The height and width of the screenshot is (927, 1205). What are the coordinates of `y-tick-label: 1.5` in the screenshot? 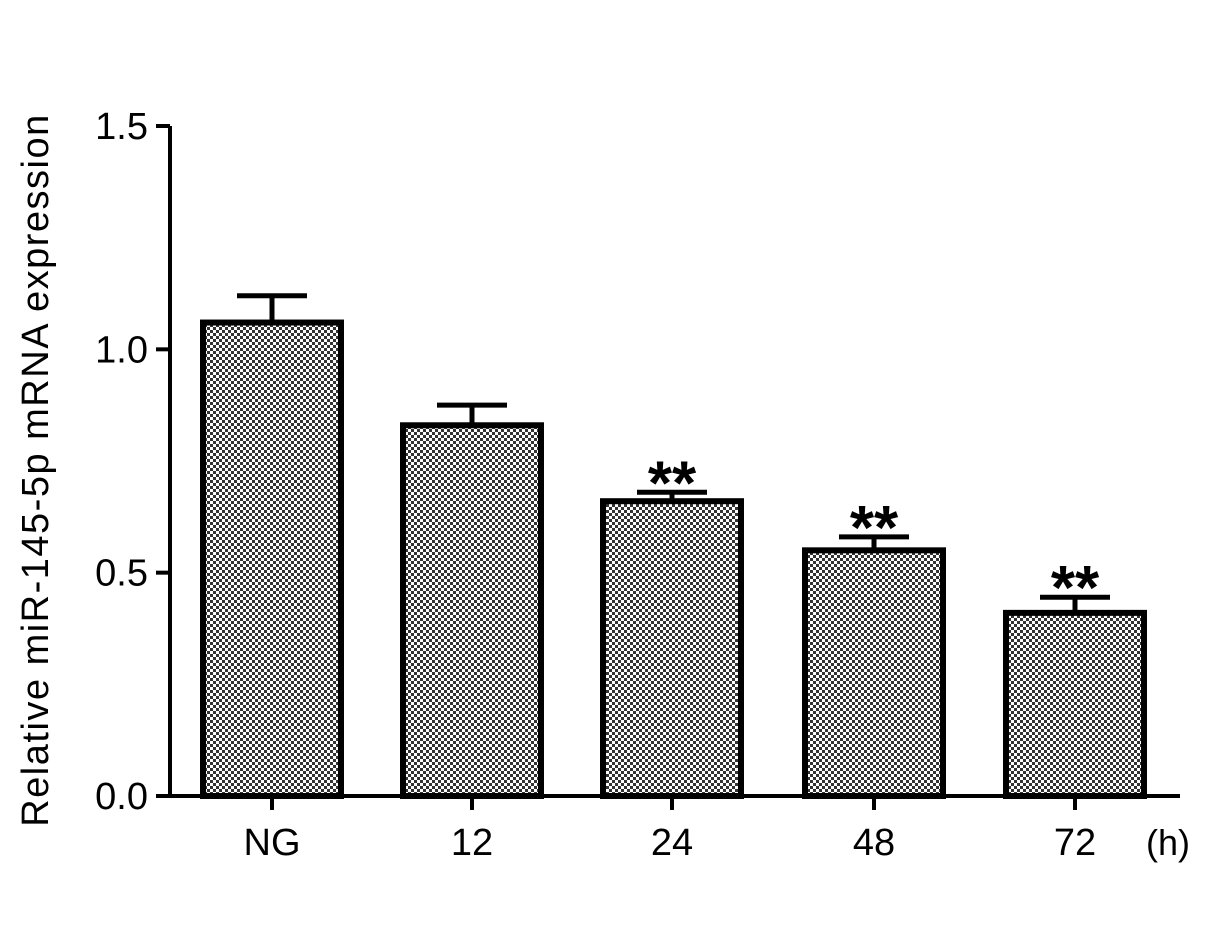 It's located at (121, 127).